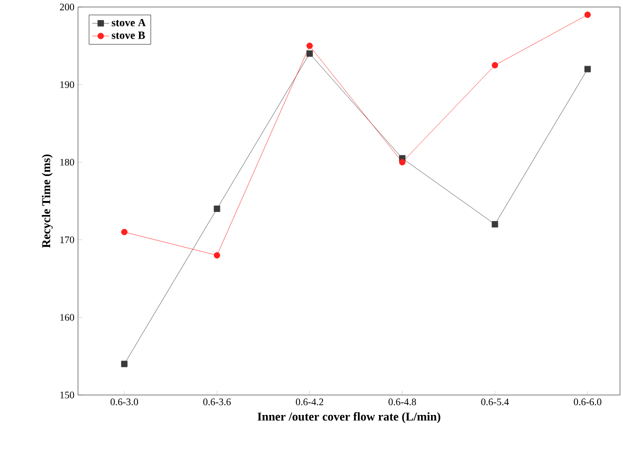 The height and width of the screenshot is (453, 623). Describe the element at coordinates (402, 402) in the screenshot. I see `x-tick-label: 0.6-4.8` at that location.